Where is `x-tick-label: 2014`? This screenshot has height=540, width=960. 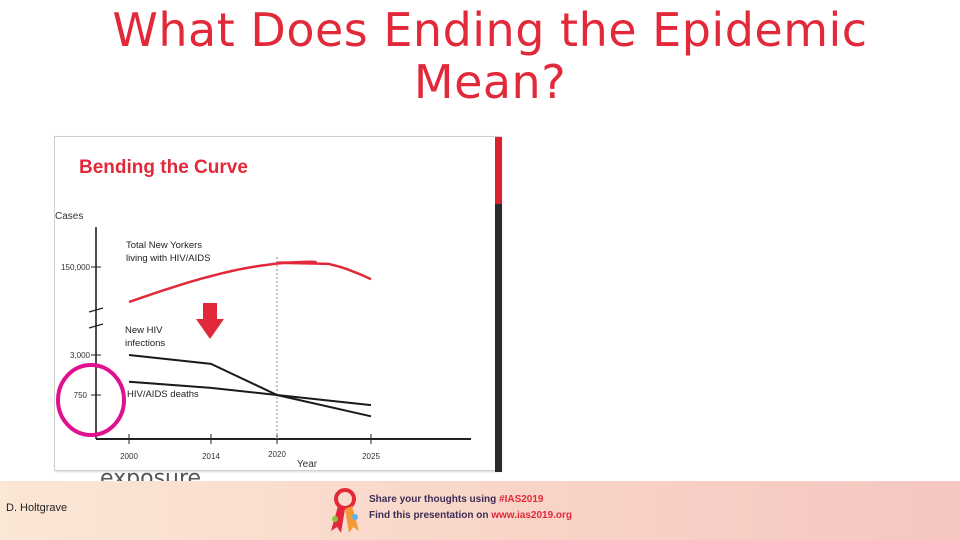
x-tick-label: 2014 is located at coordinates (211, 456).